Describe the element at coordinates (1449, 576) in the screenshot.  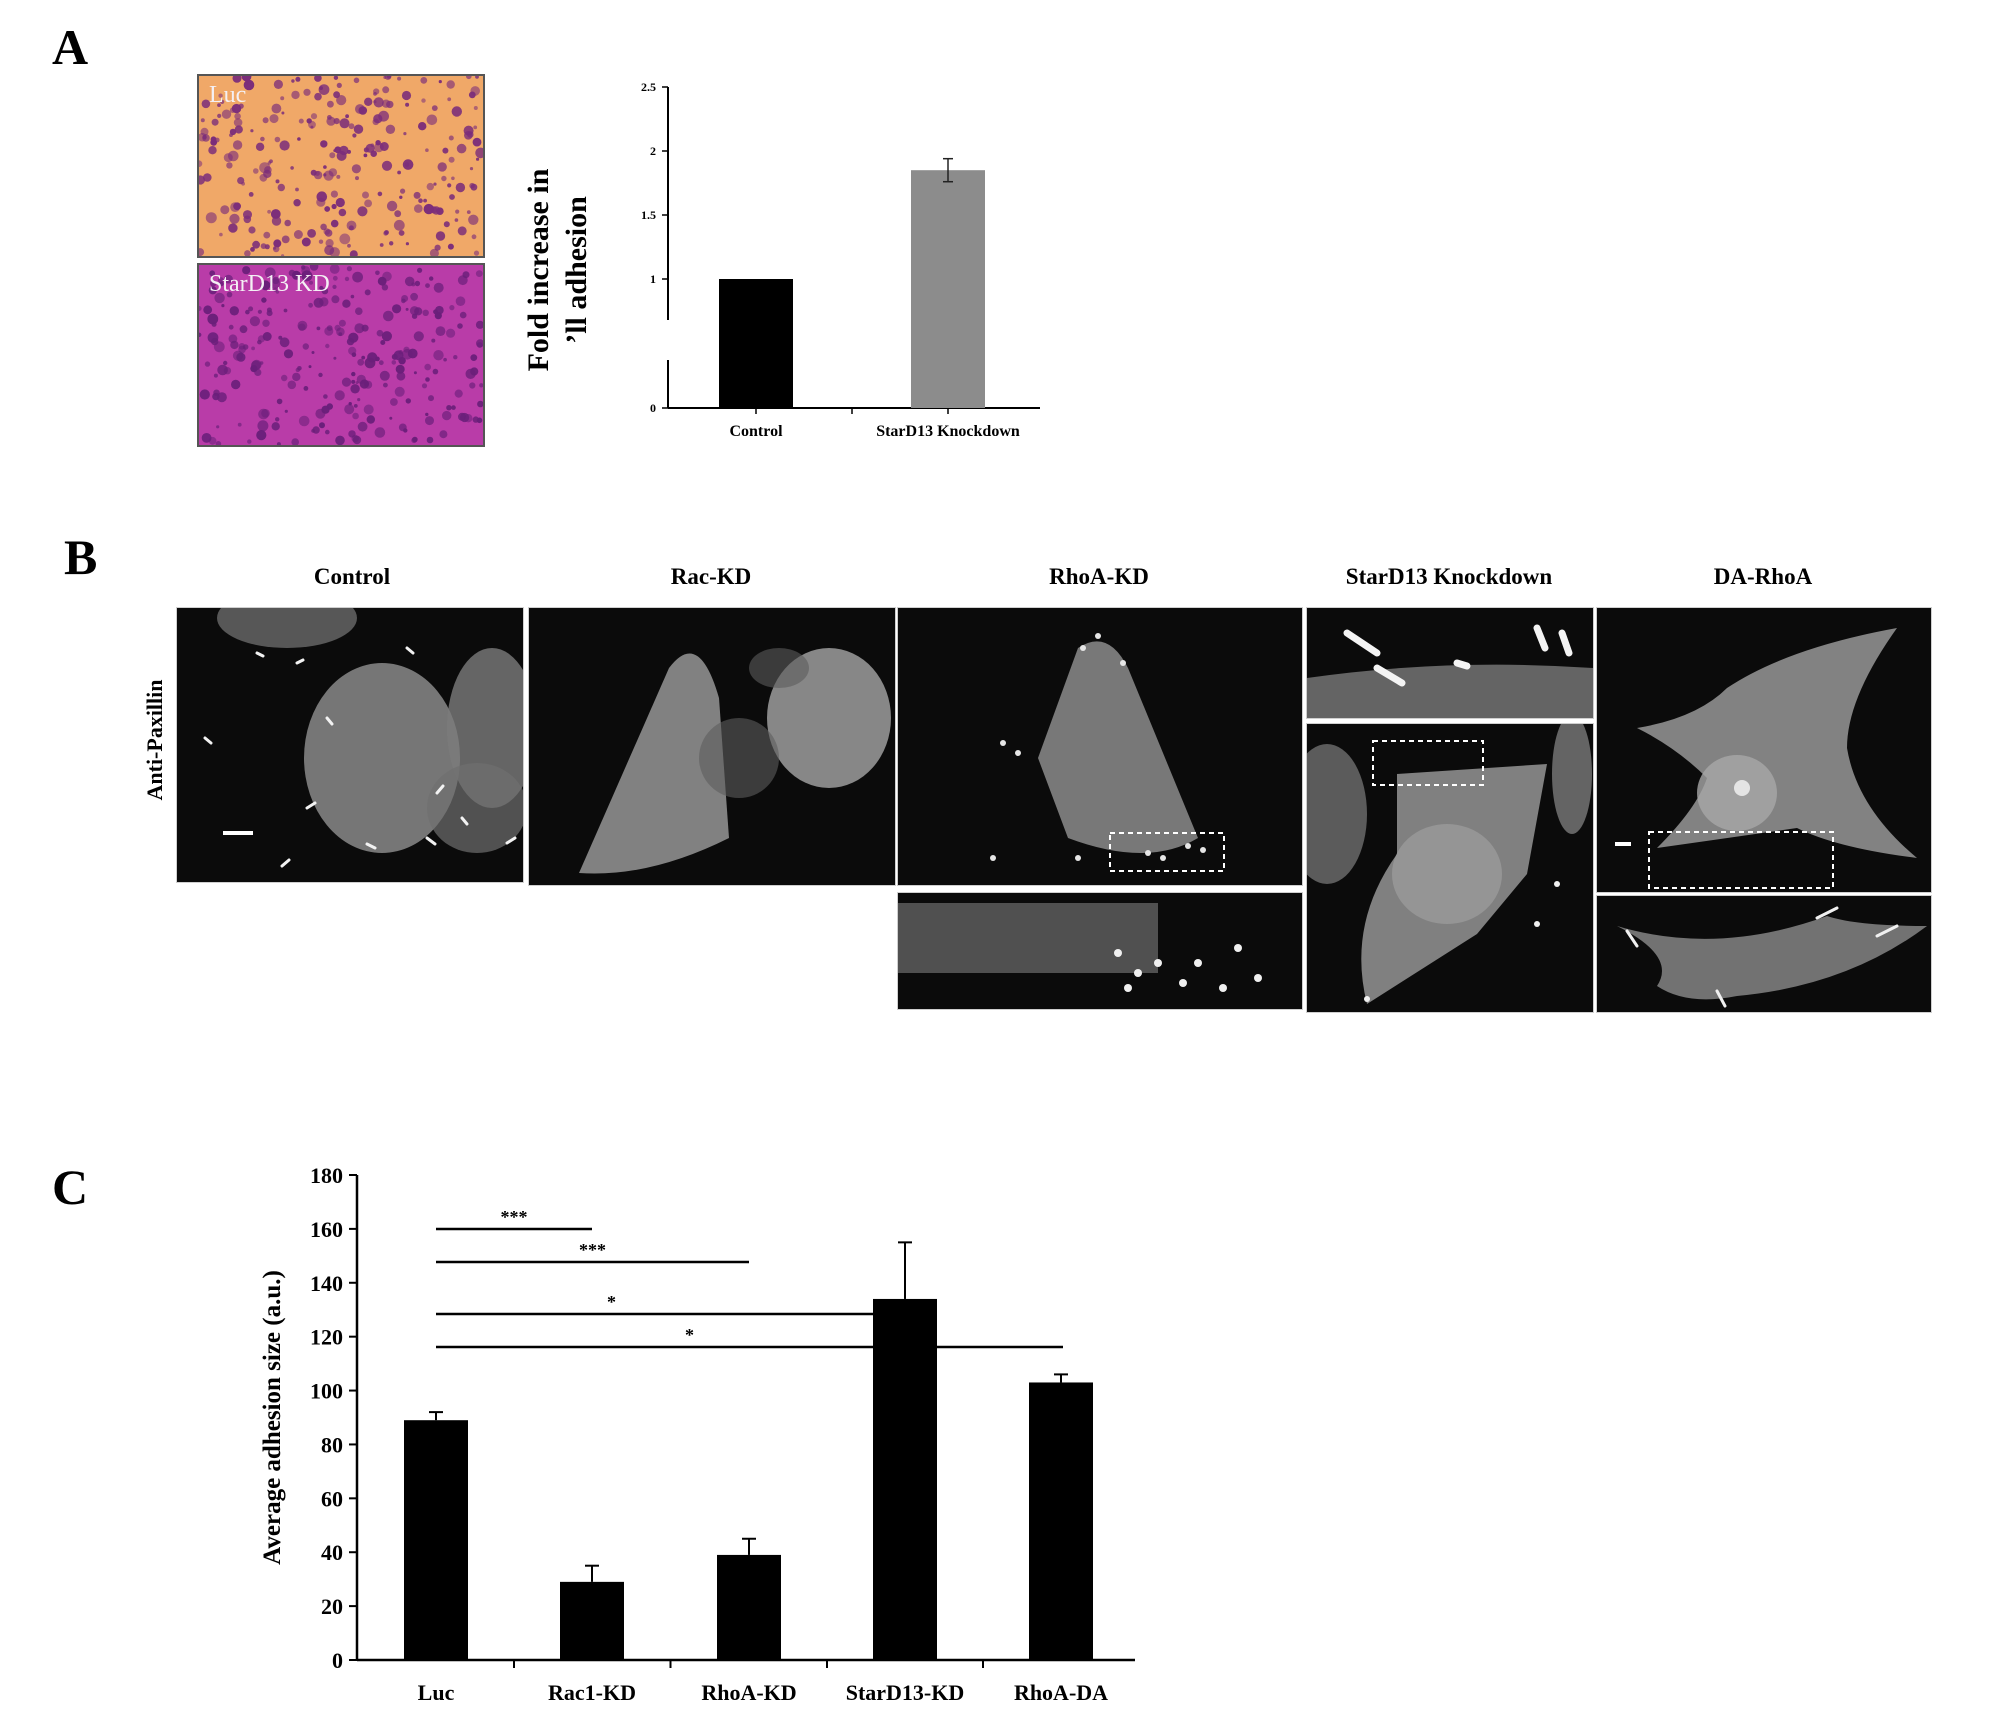
I see `column-title-stard13-knockdown: StarD13 Knockdown` at that location.